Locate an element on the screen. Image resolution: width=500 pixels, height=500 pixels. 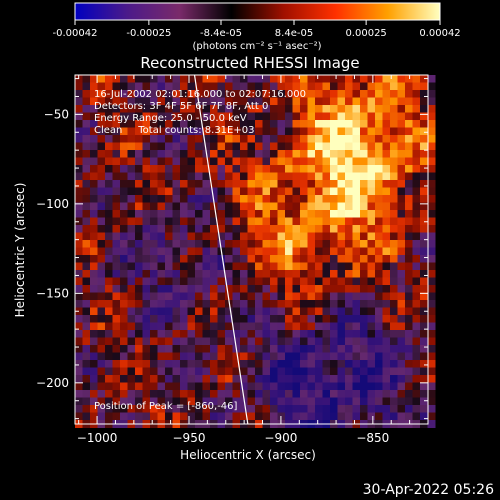
colorbar-bar is located at coordinates (257, 11).